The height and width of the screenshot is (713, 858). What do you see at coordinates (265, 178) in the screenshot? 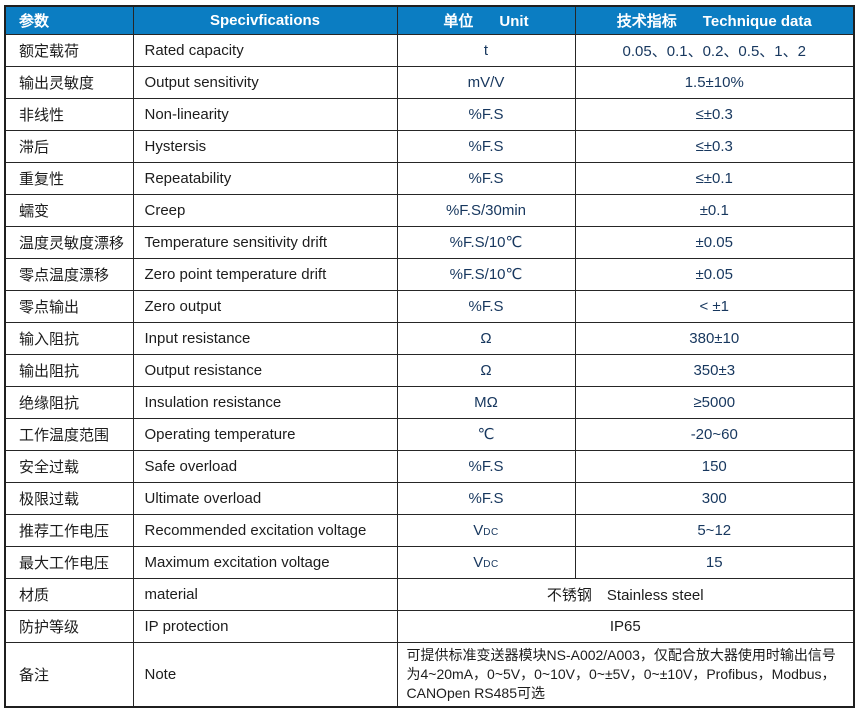
I see `param-en-cell: Repeatability` at bounding box center [265, 178].